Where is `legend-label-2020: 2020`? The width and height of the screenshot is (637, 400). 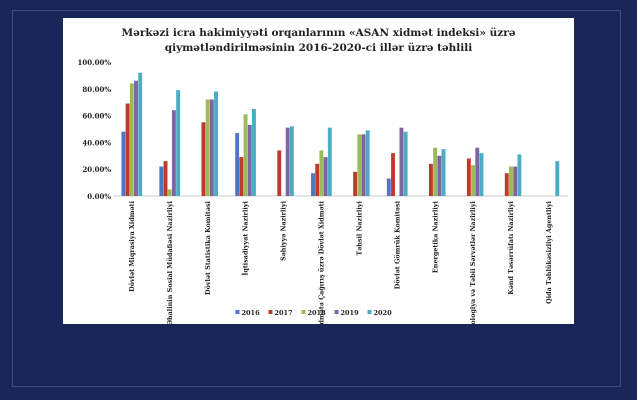 legend-label-2020: 2020 is located at coordinates (383, 313).